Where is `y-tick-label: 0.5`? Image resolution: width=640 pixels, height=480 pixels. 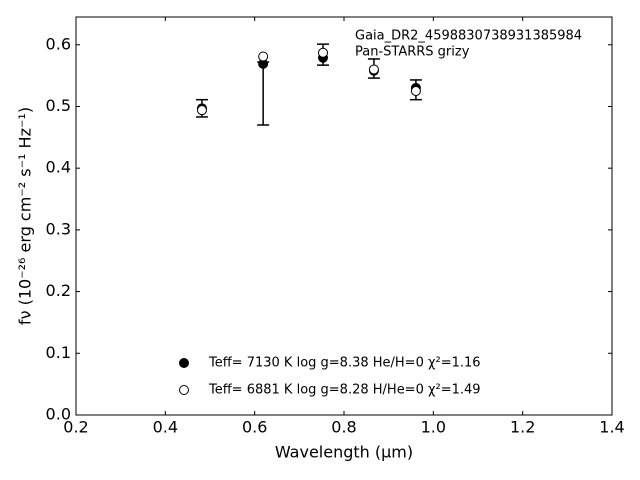
y-tick-label: 0.5 is located at coordinates (58, 105).